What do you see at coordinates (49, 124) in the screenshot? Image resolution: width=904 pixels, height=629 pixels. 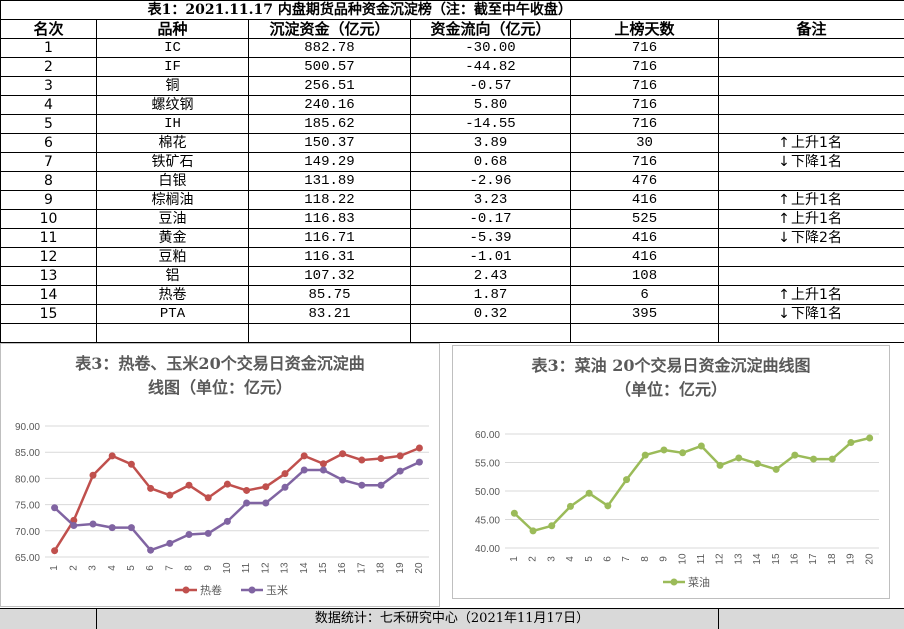 I see `cell-rank: 5` at bounding box center [49, 124].